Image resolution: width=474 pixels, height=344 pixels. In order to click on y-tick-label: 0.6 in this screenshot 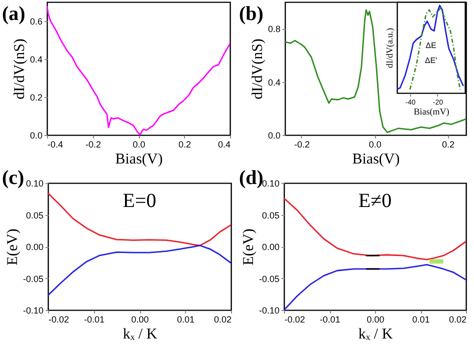, I will do `click(36, 21)`.